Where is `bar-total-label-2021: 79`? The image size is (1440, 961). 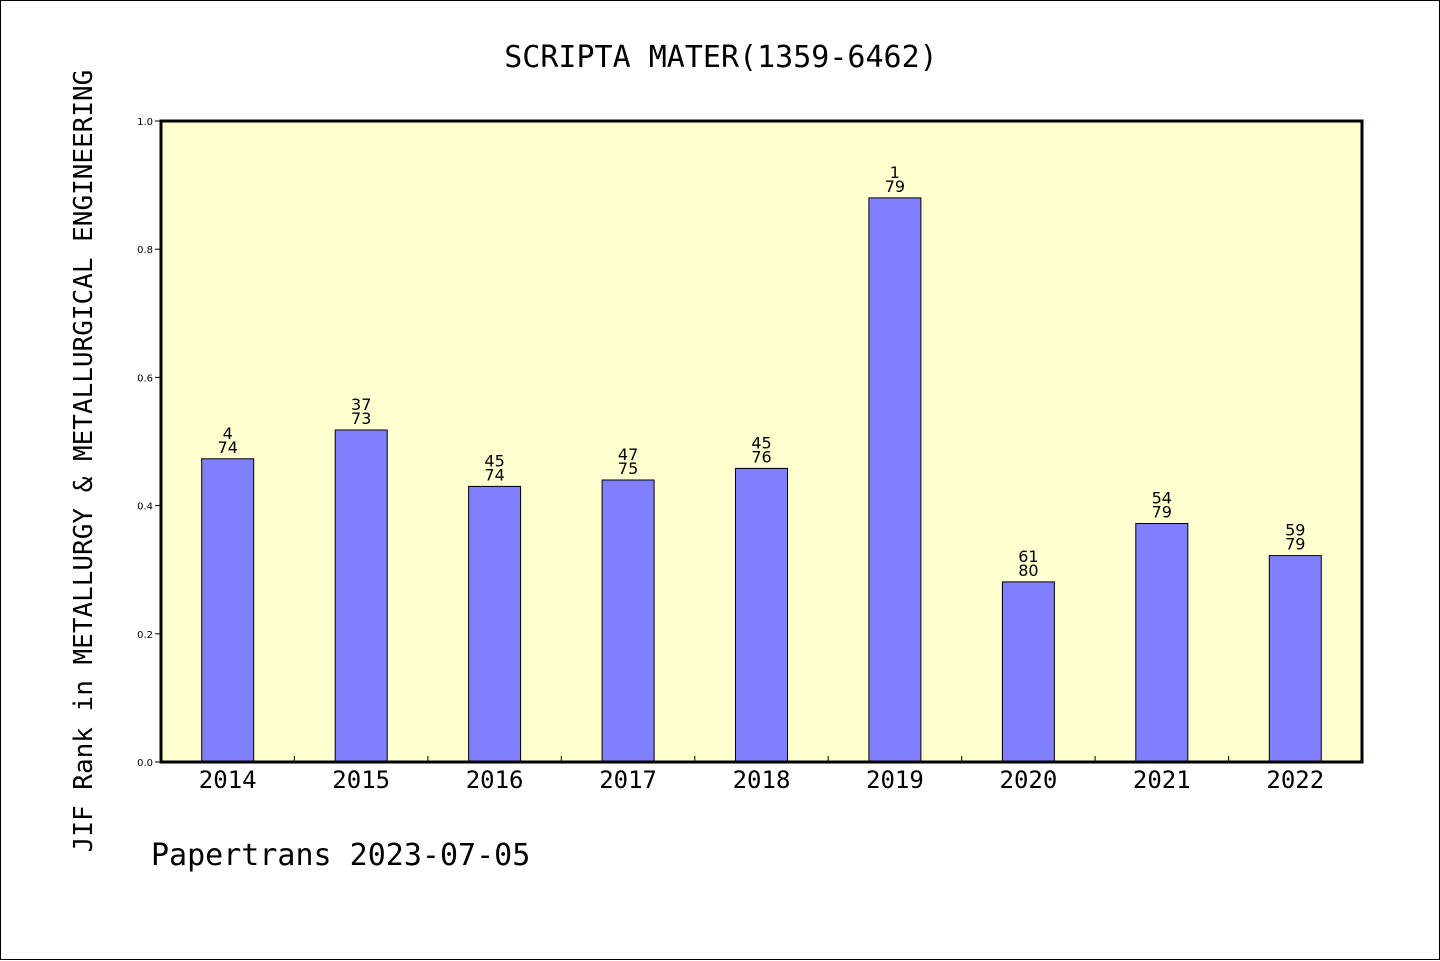 bar-total-label-2021: 79 is located at coordinates (1162, 512).